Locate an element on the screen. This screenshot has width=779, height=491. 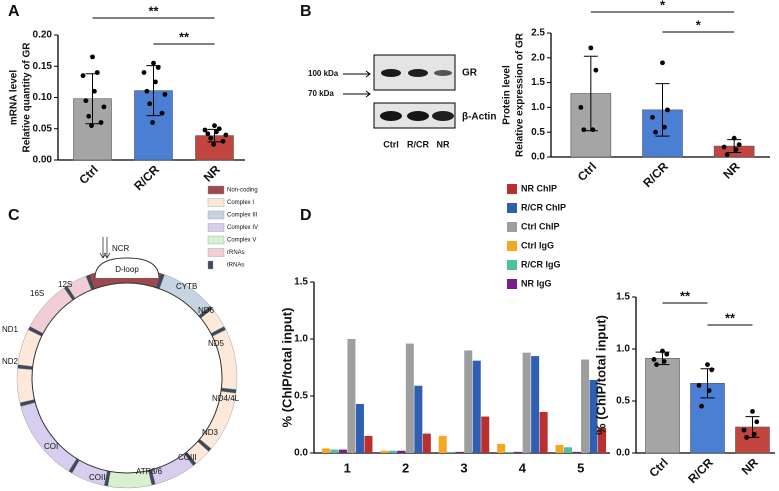
legend-label: R/CR IgG is located at coordinates (541, 264).